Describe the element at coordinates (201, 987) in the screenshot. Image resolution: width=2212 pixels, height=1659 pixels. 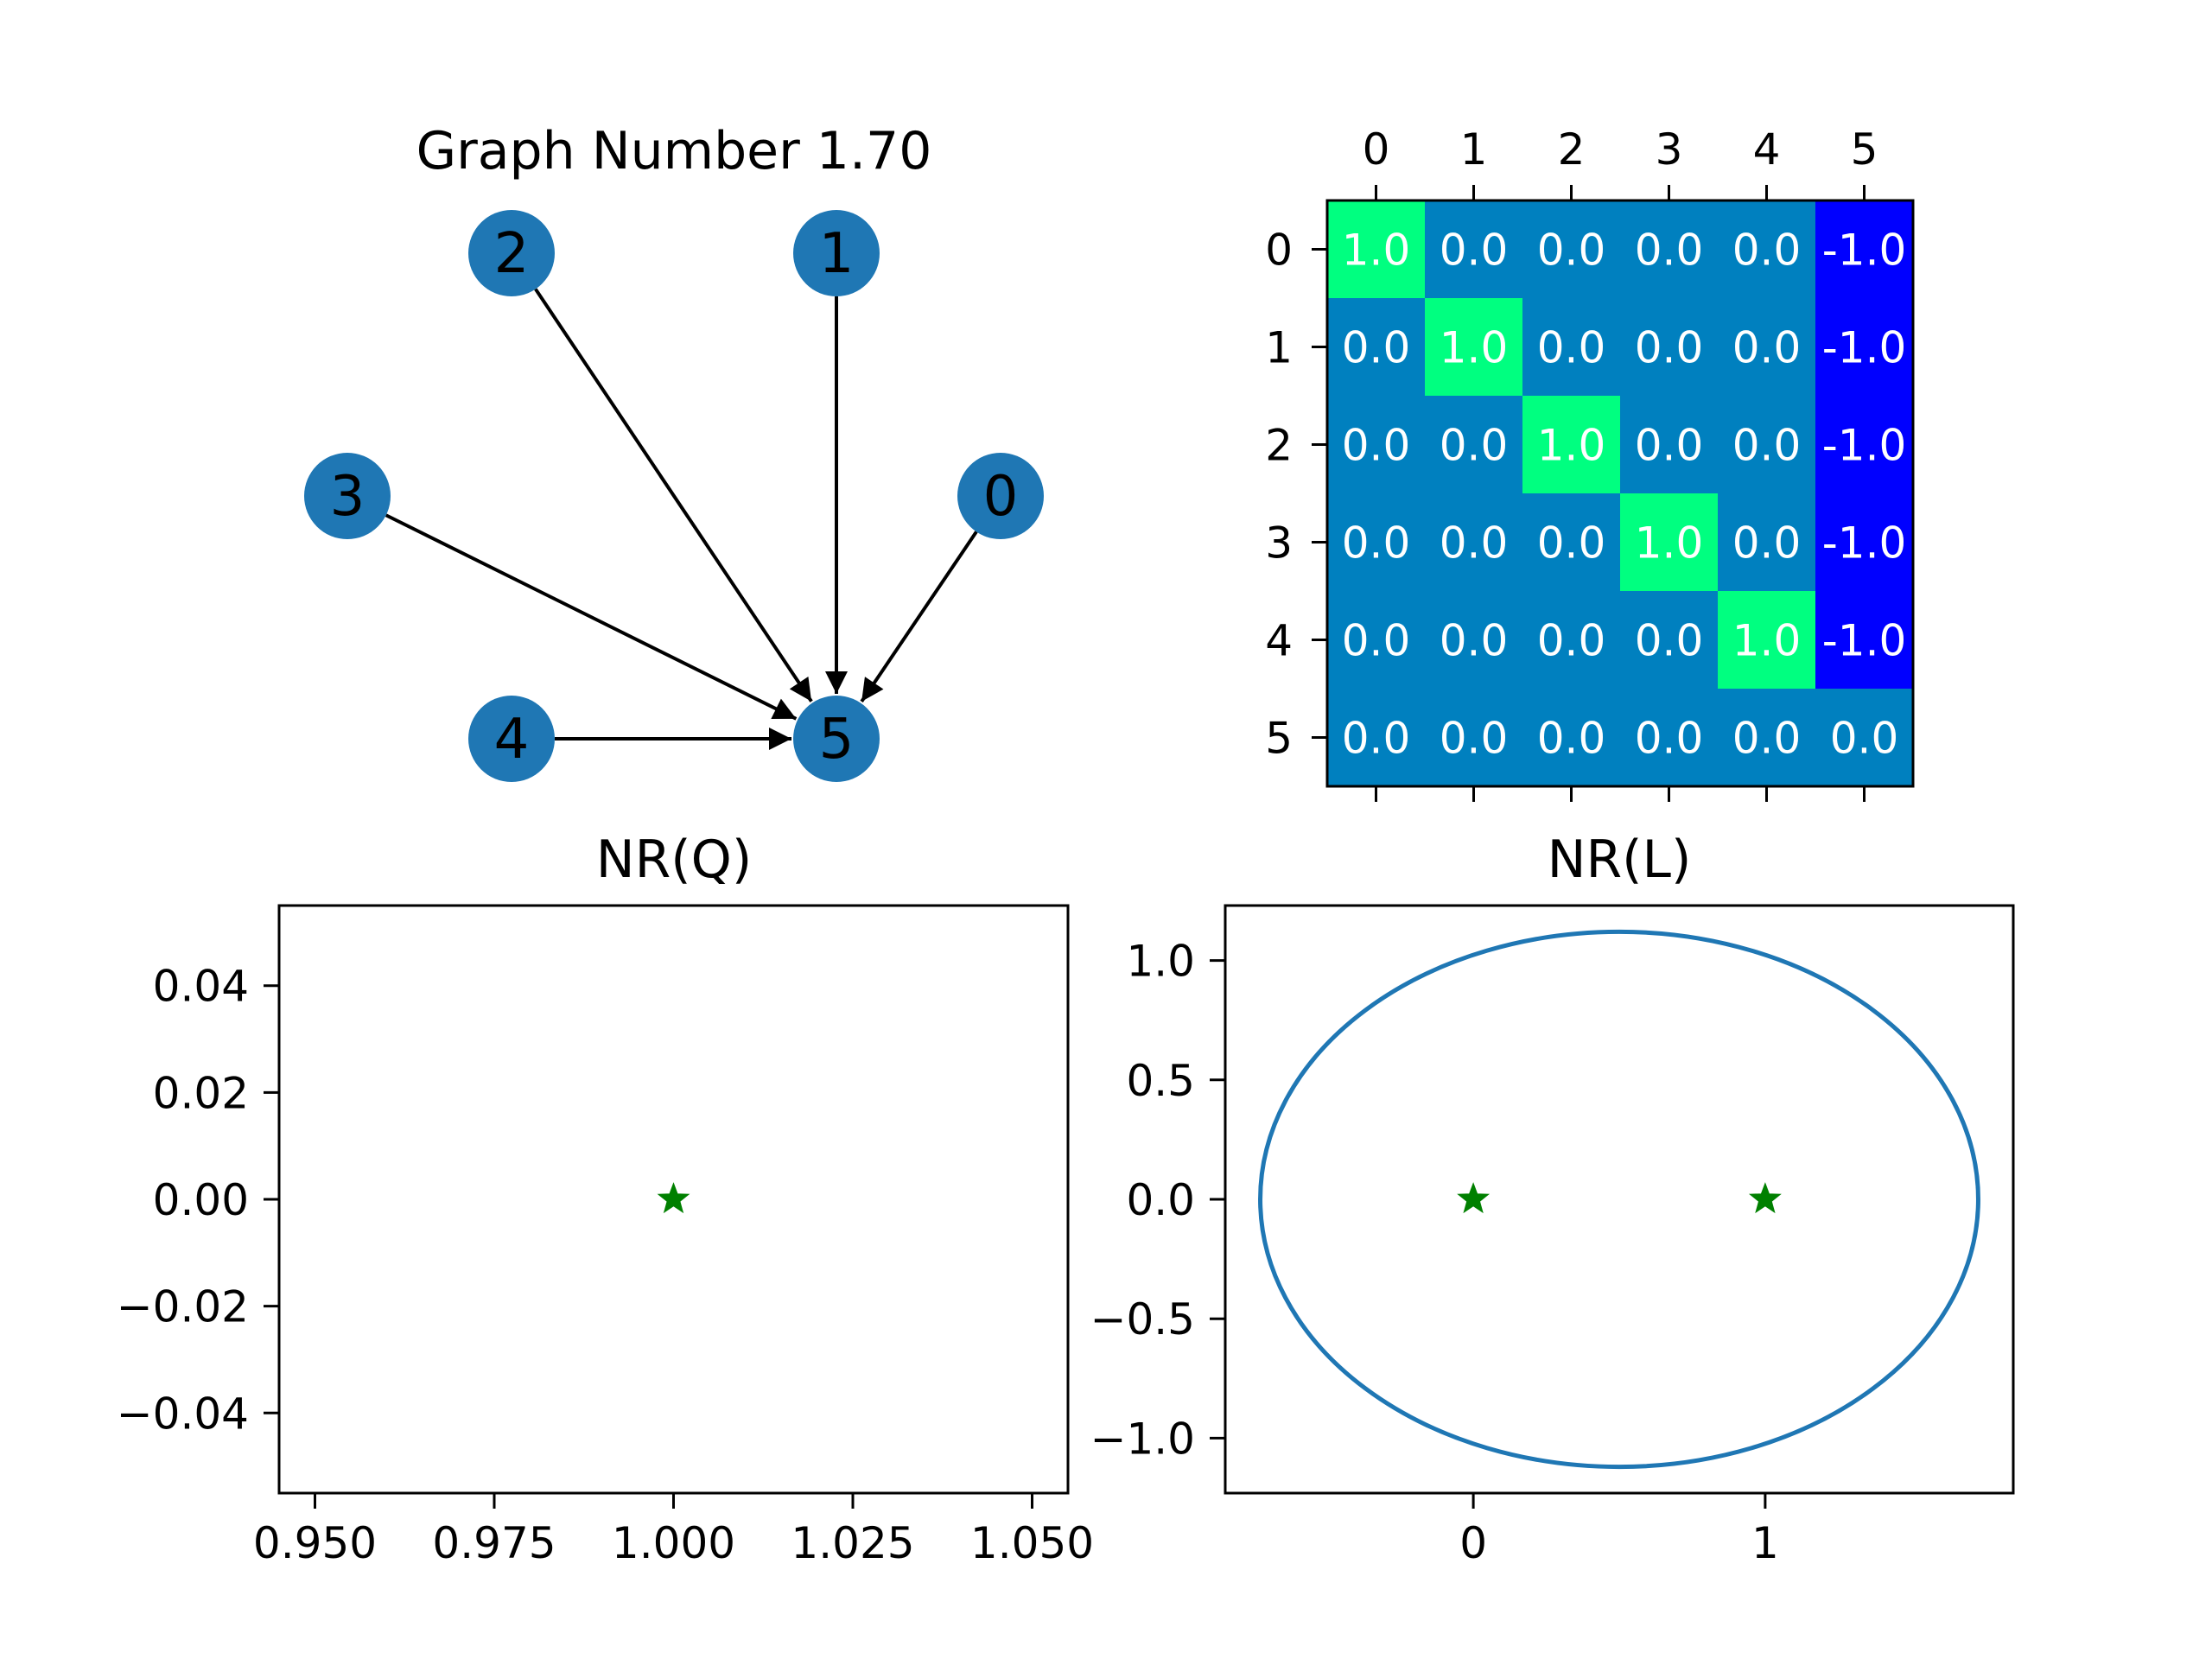
I see `nrq-y-tick-label: 0.04` at that location.